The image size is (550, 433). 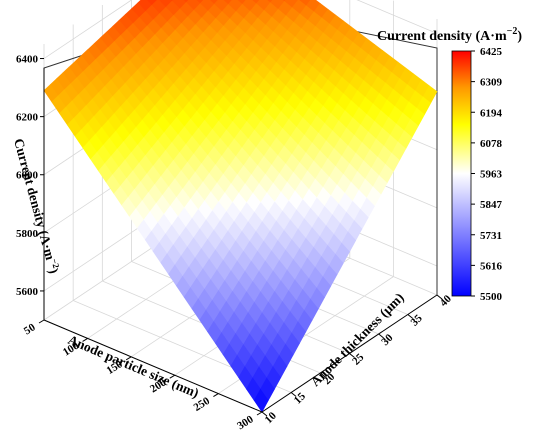 I want to click on x-tick-label: 50, so click(x=30, y=329).